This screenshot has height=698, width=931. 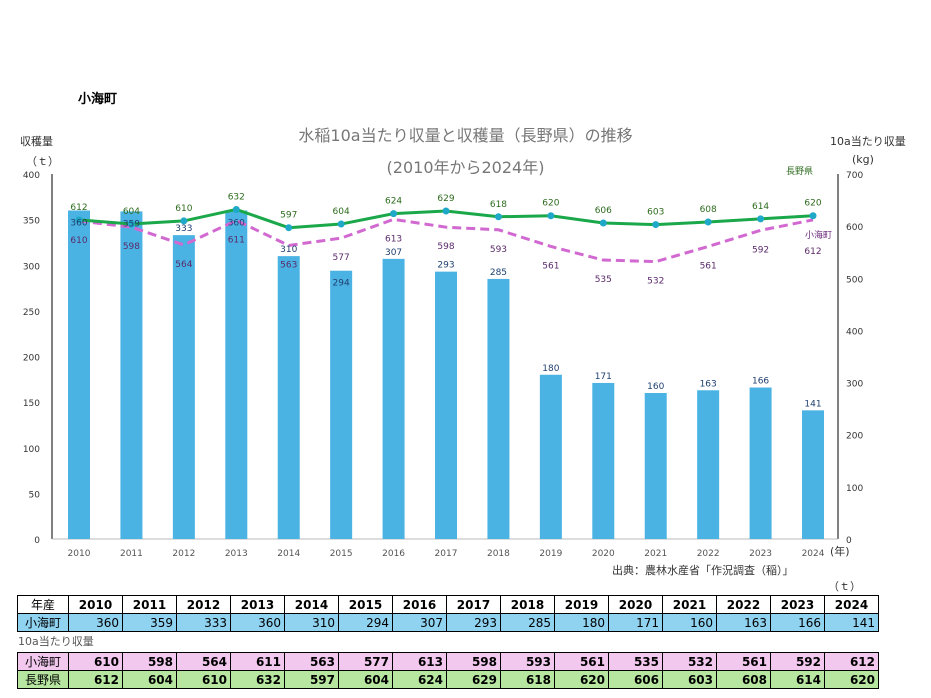 I want to click on x-tick-label: 2017, so click(x=446, y=554).